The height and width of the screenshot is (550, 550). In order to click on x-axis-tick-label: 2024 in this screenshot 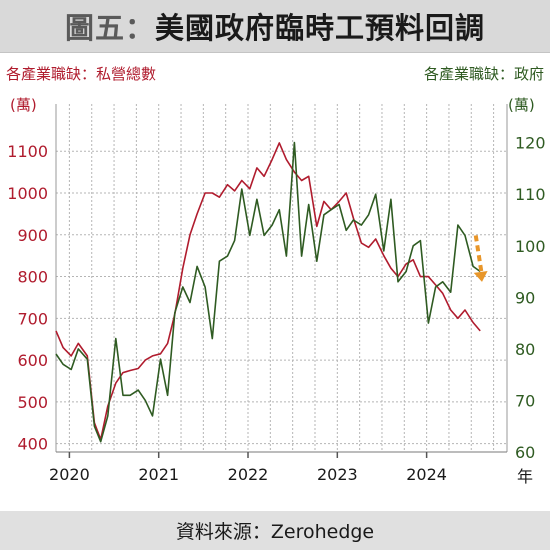, I will do `click(426, 474)`.